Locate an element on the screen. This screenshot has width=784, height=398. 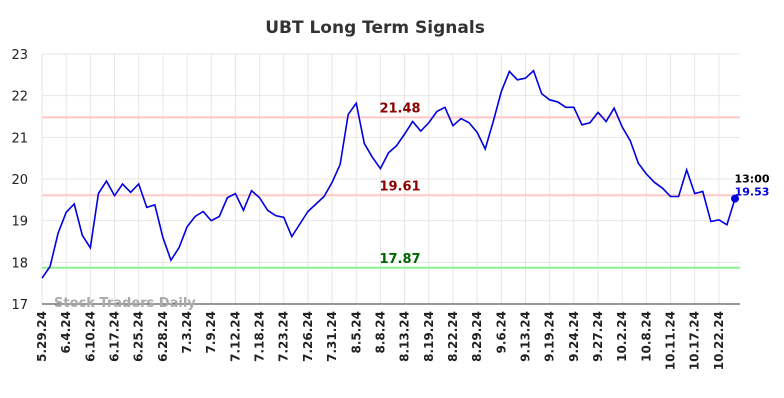
x-tick-label: 8.8.24 is located at coordinates (380, 332).